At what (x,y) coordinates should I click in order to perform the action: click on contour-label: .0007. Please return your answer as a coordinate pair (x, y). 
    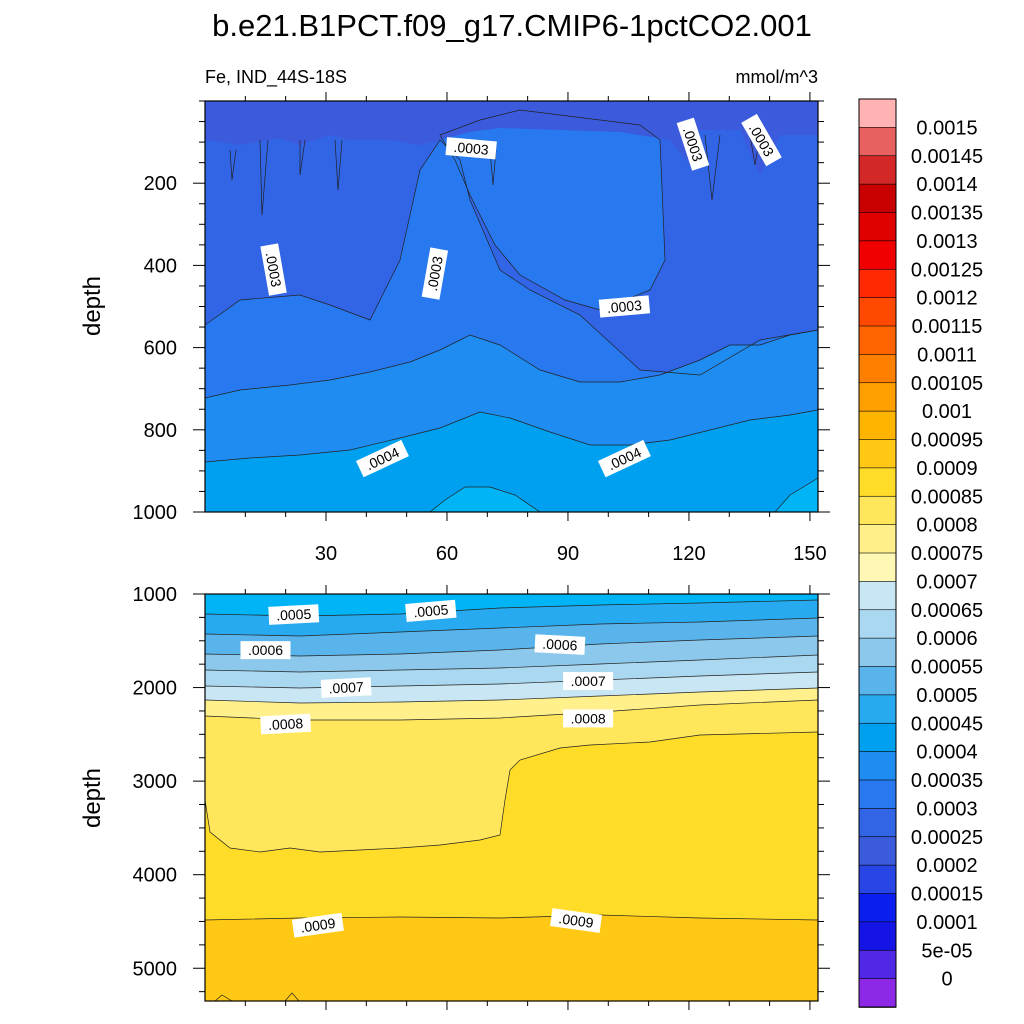
    Looking at the image, I should click on (346, 687).